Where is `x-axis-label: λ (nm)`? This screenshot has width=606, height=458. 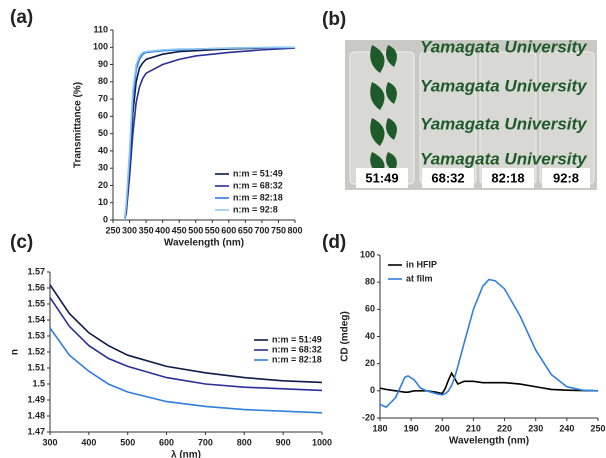 x-axis-label: λ (nm) is located at coordinates (186, 454).